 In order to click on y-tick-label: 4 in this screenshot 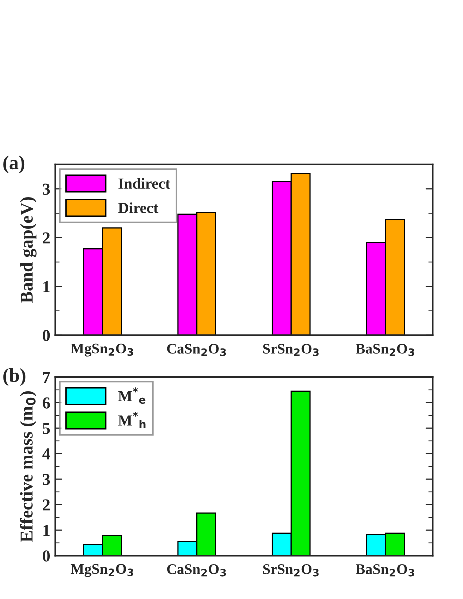, I will do `click(46, 454)`.